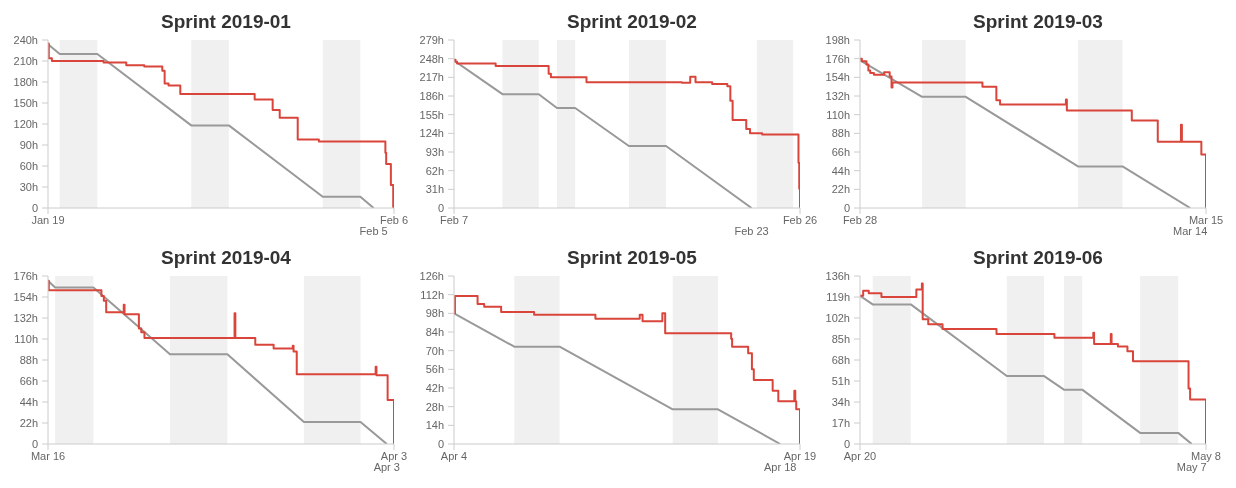  What do you see at coordinates (840, 339) in the screenshot?
I see `y-tick-label: 85h` at bounding box center [840, 339].